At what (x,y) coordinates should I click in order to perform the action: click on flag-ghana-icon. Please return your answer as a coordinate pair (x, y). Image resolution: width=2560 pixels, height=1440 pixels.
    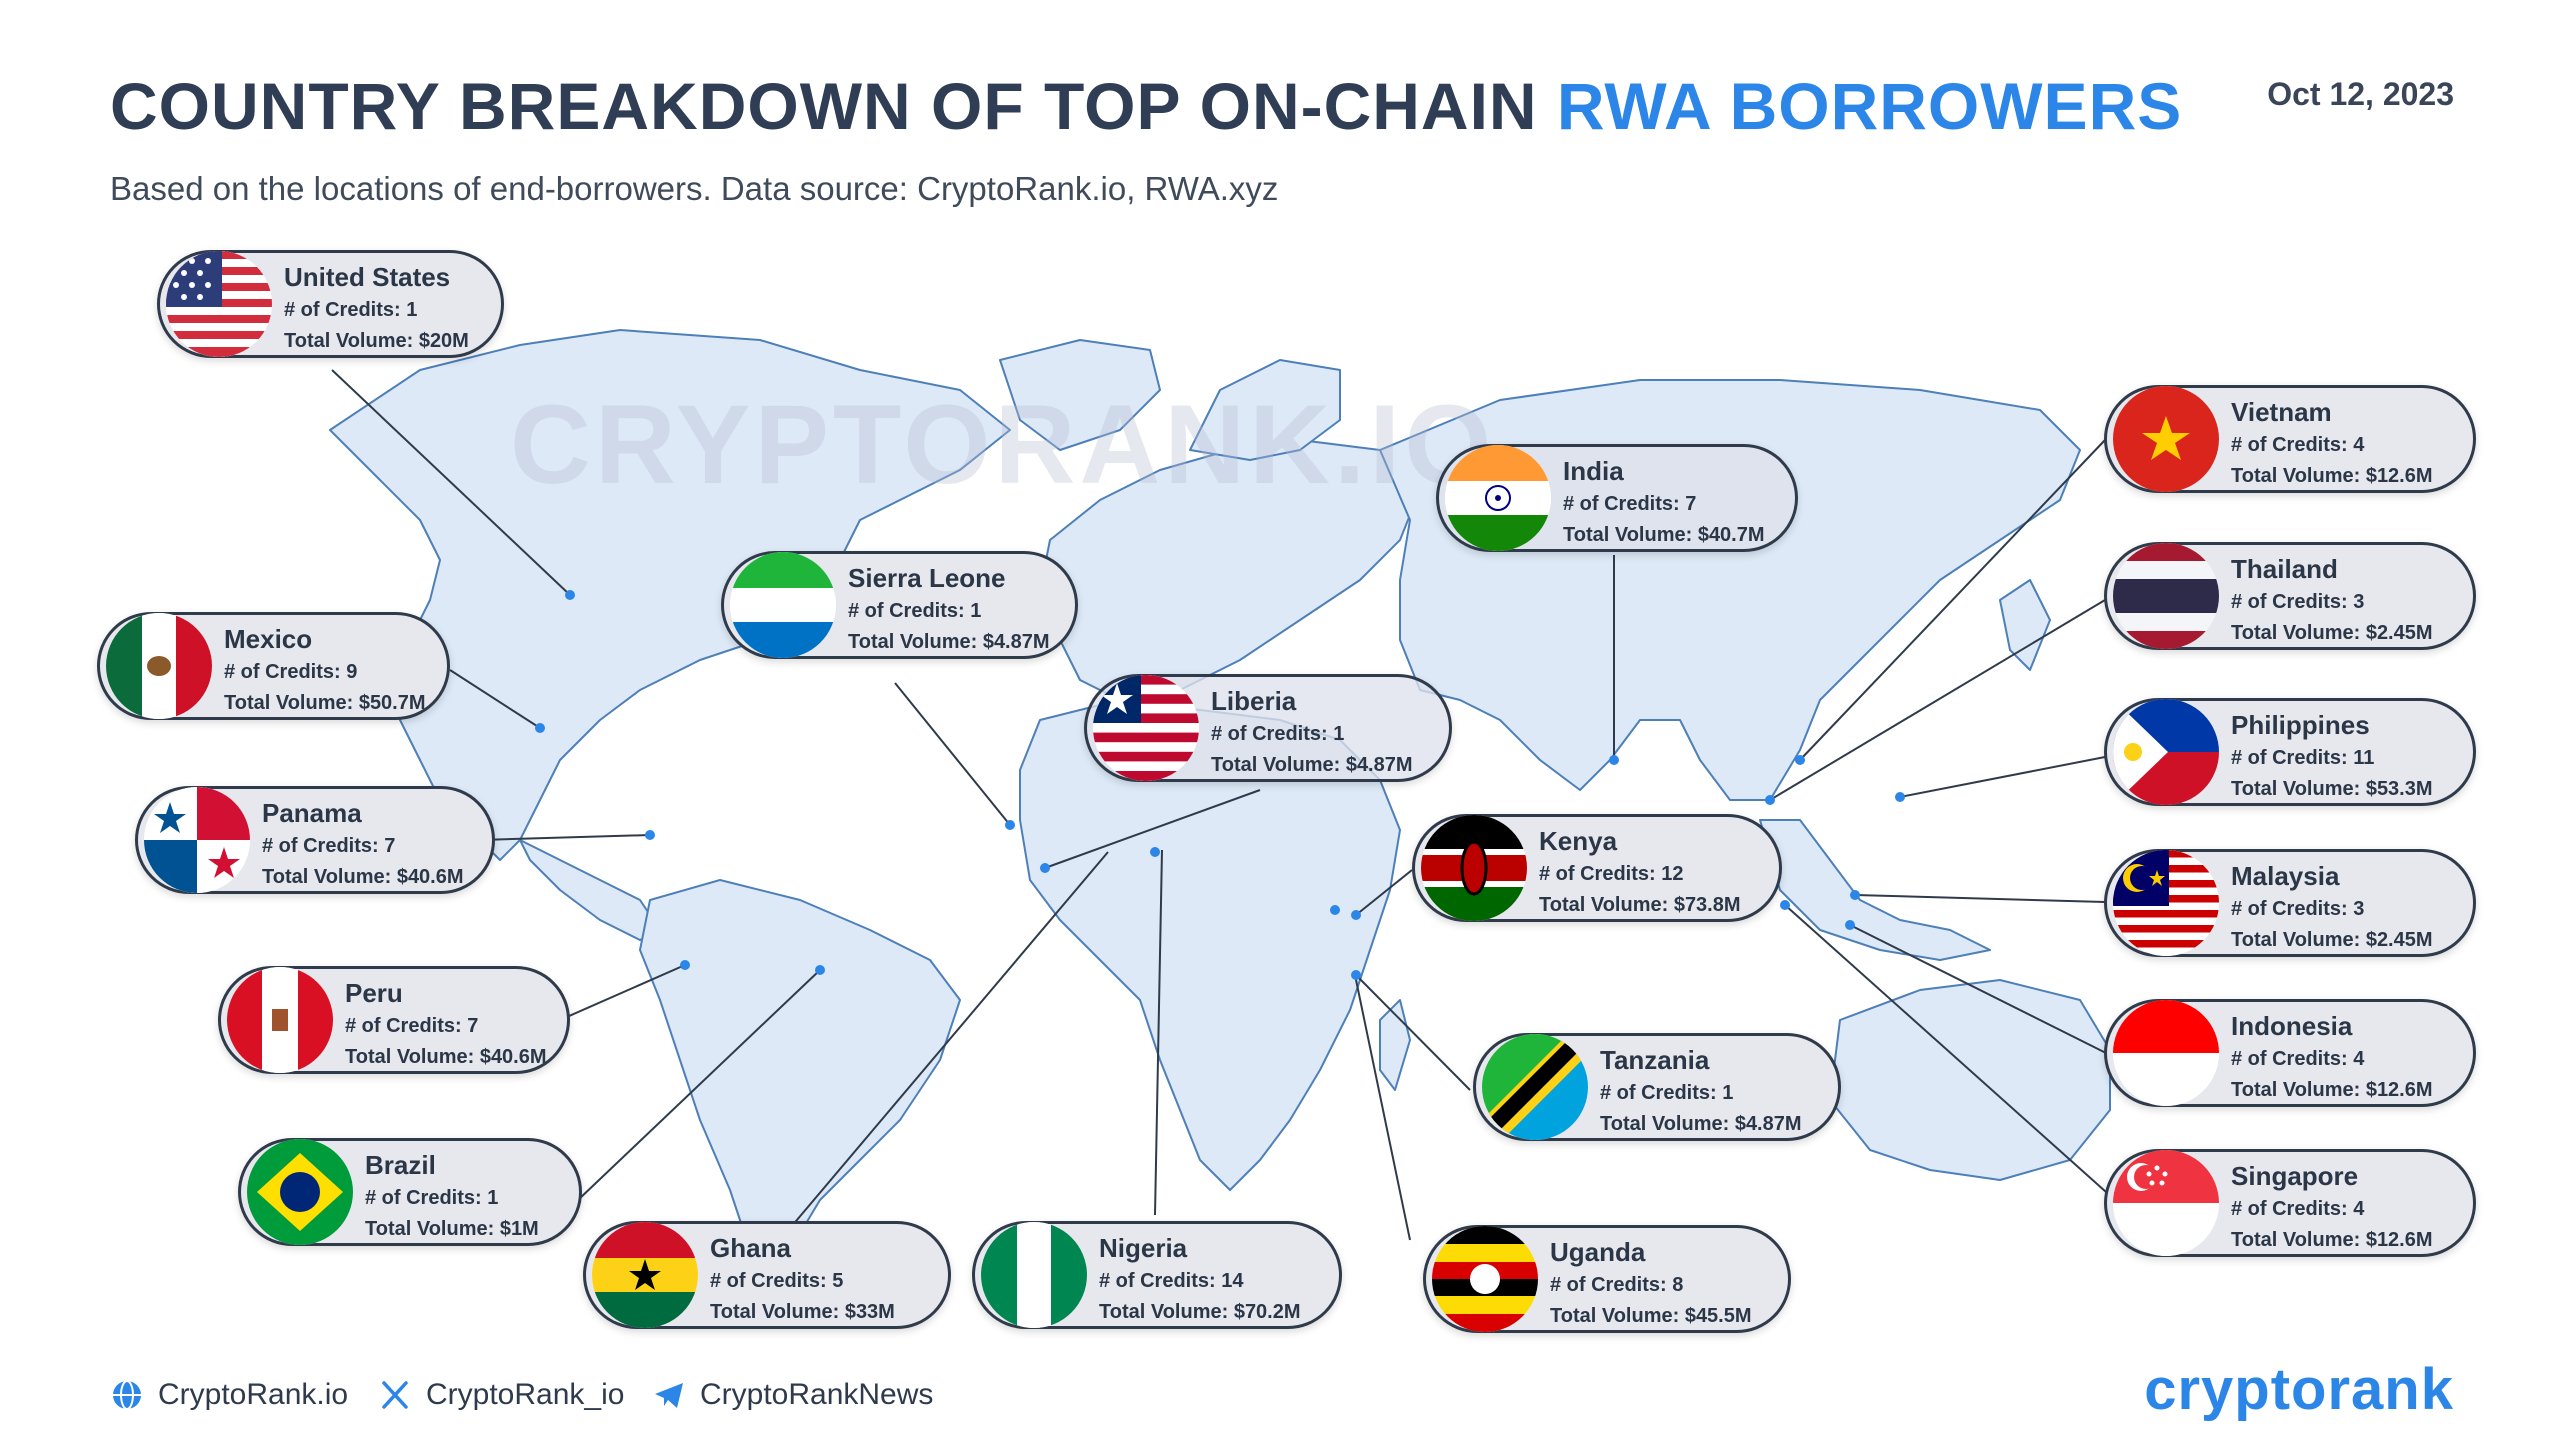
    Looking at the image, I should click on (645, 1275).